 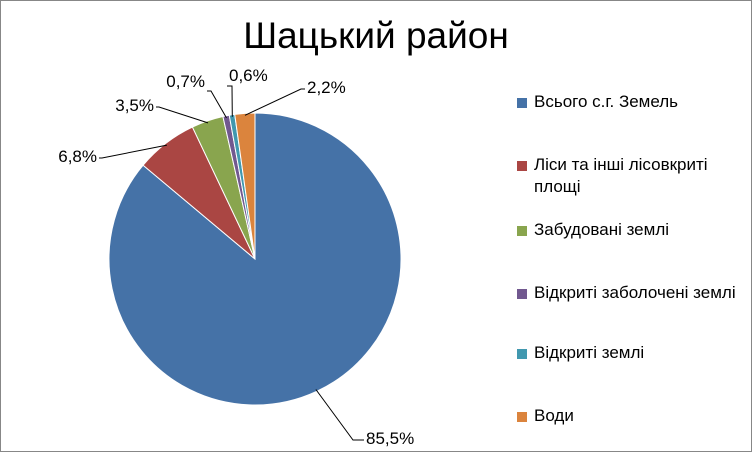 What do you see at coordinates (589, 352) in the screenshot?
I see `legend-label: Відкриті землі` at bounding box center [589, 352].